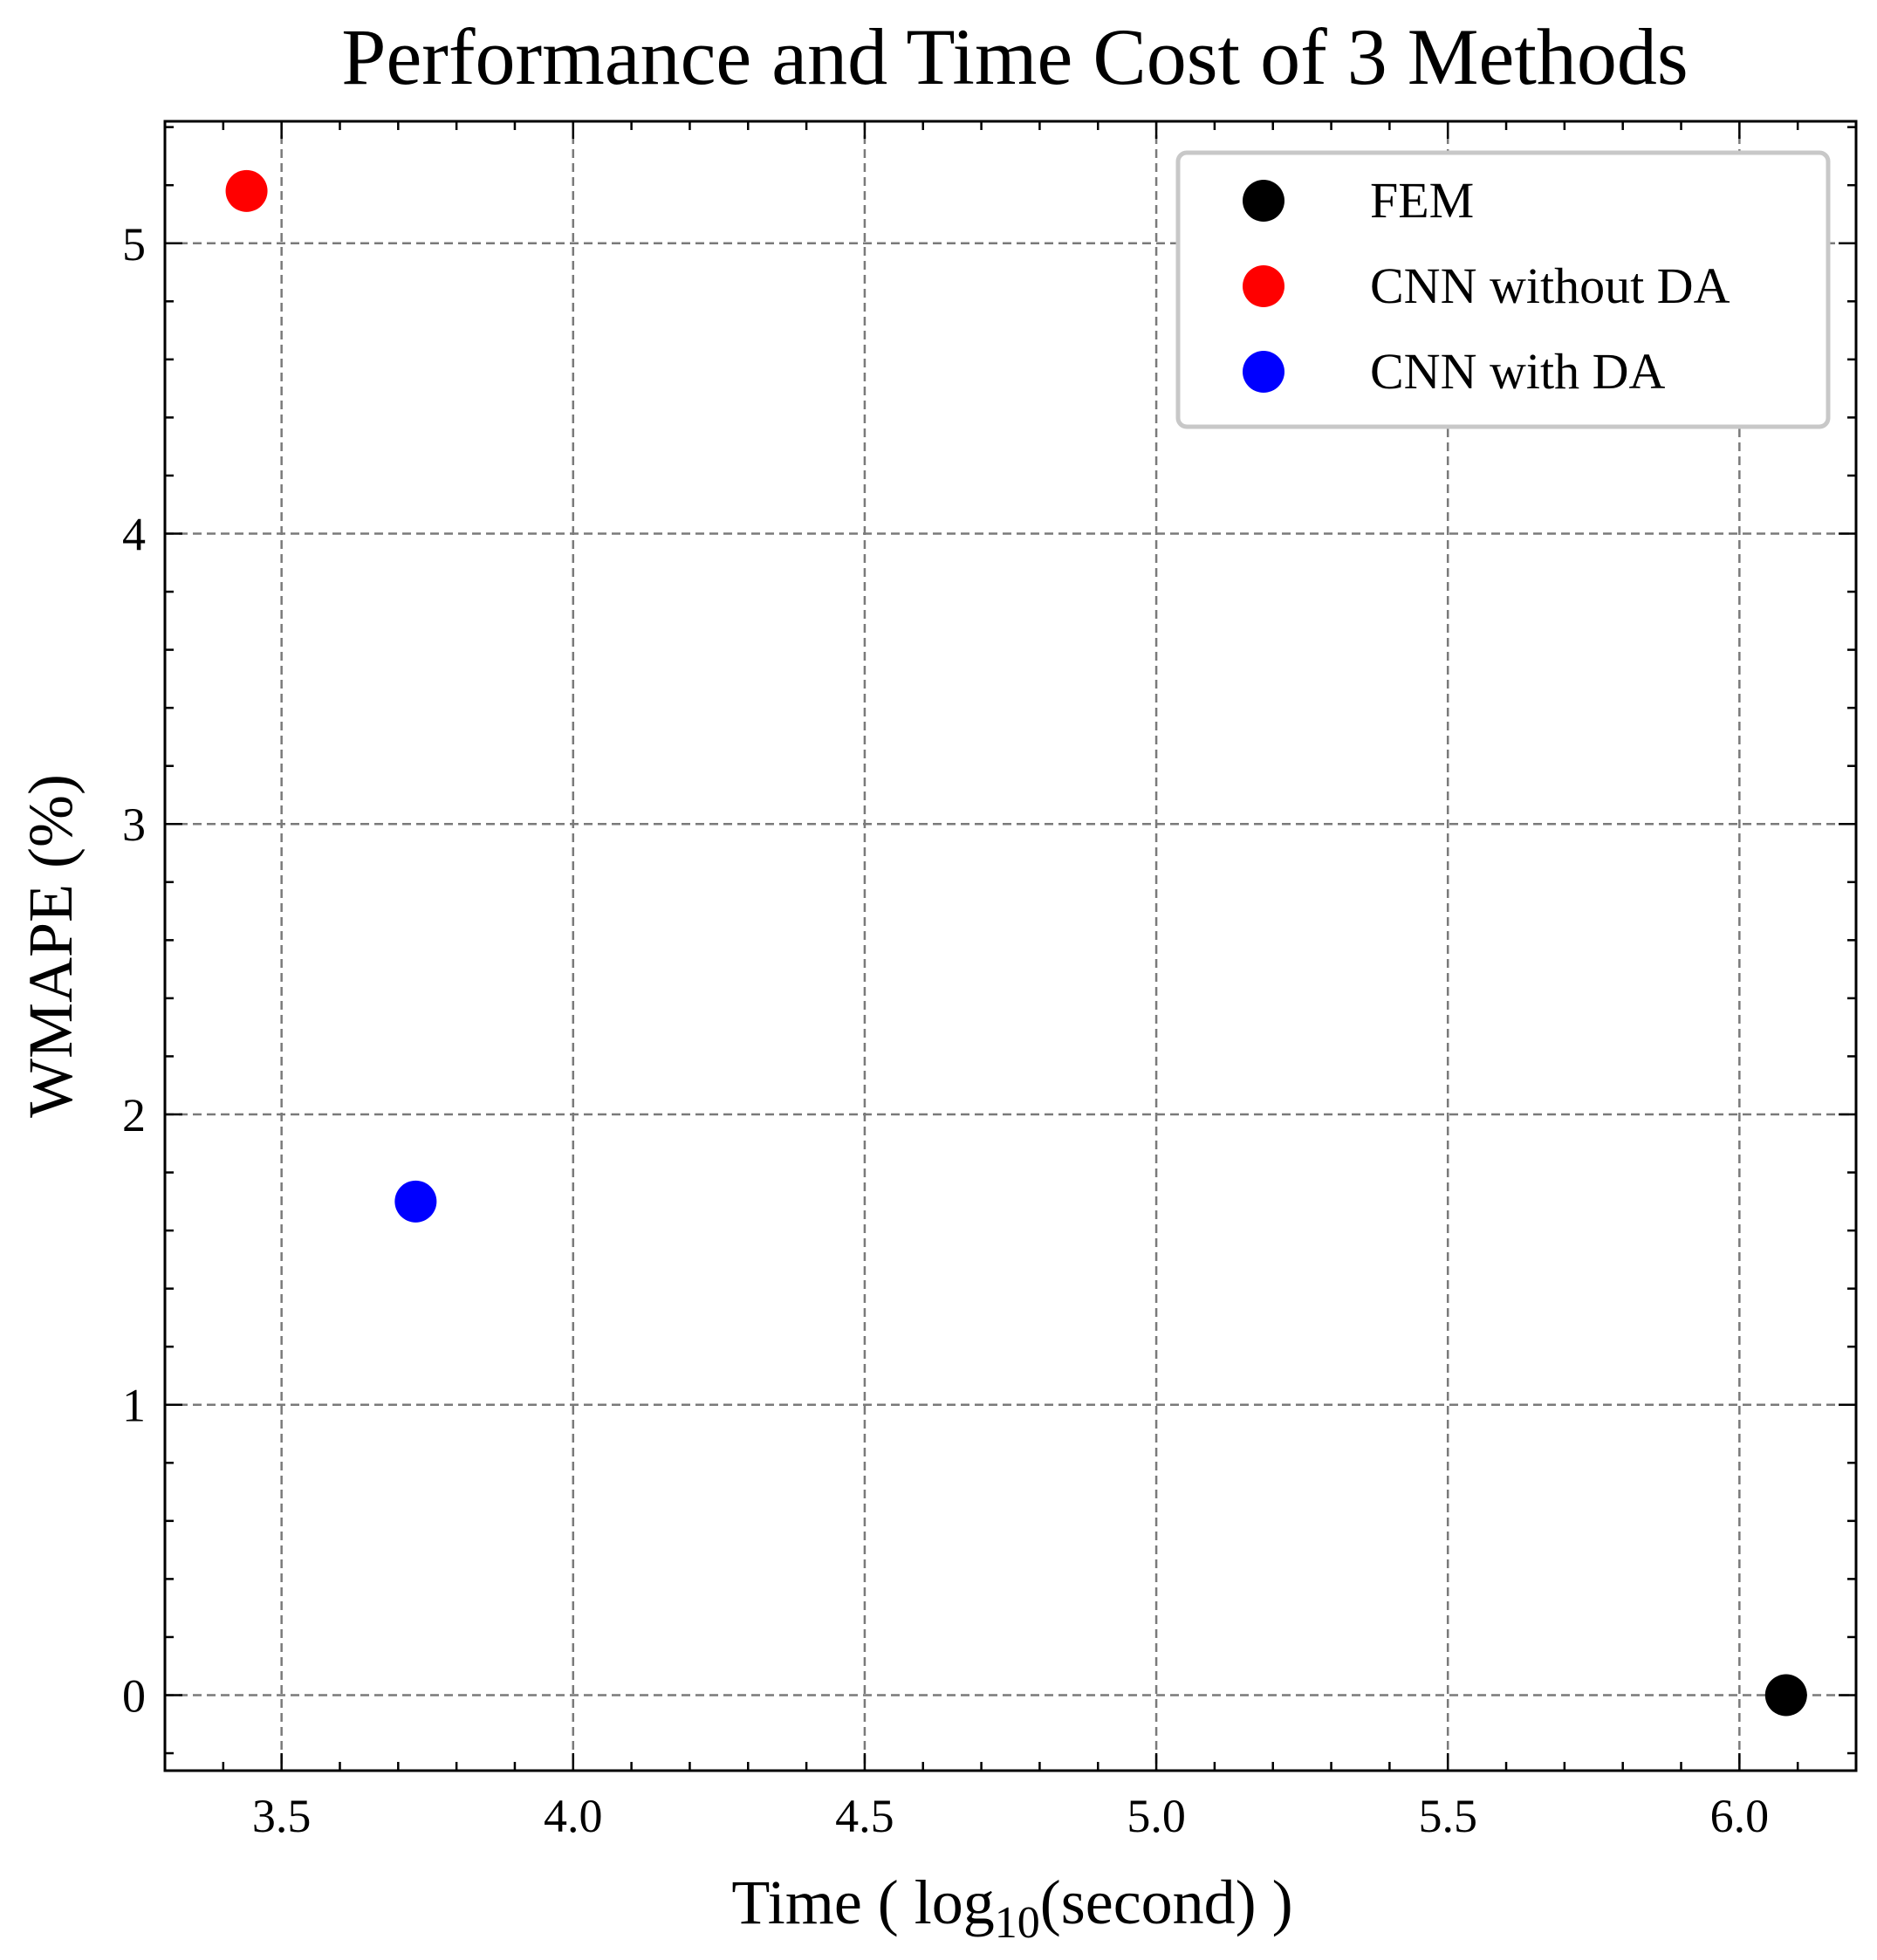 The image size is (1877, 1960). I want to click on x-tick-label: 6.0, so click(1740, 1816).